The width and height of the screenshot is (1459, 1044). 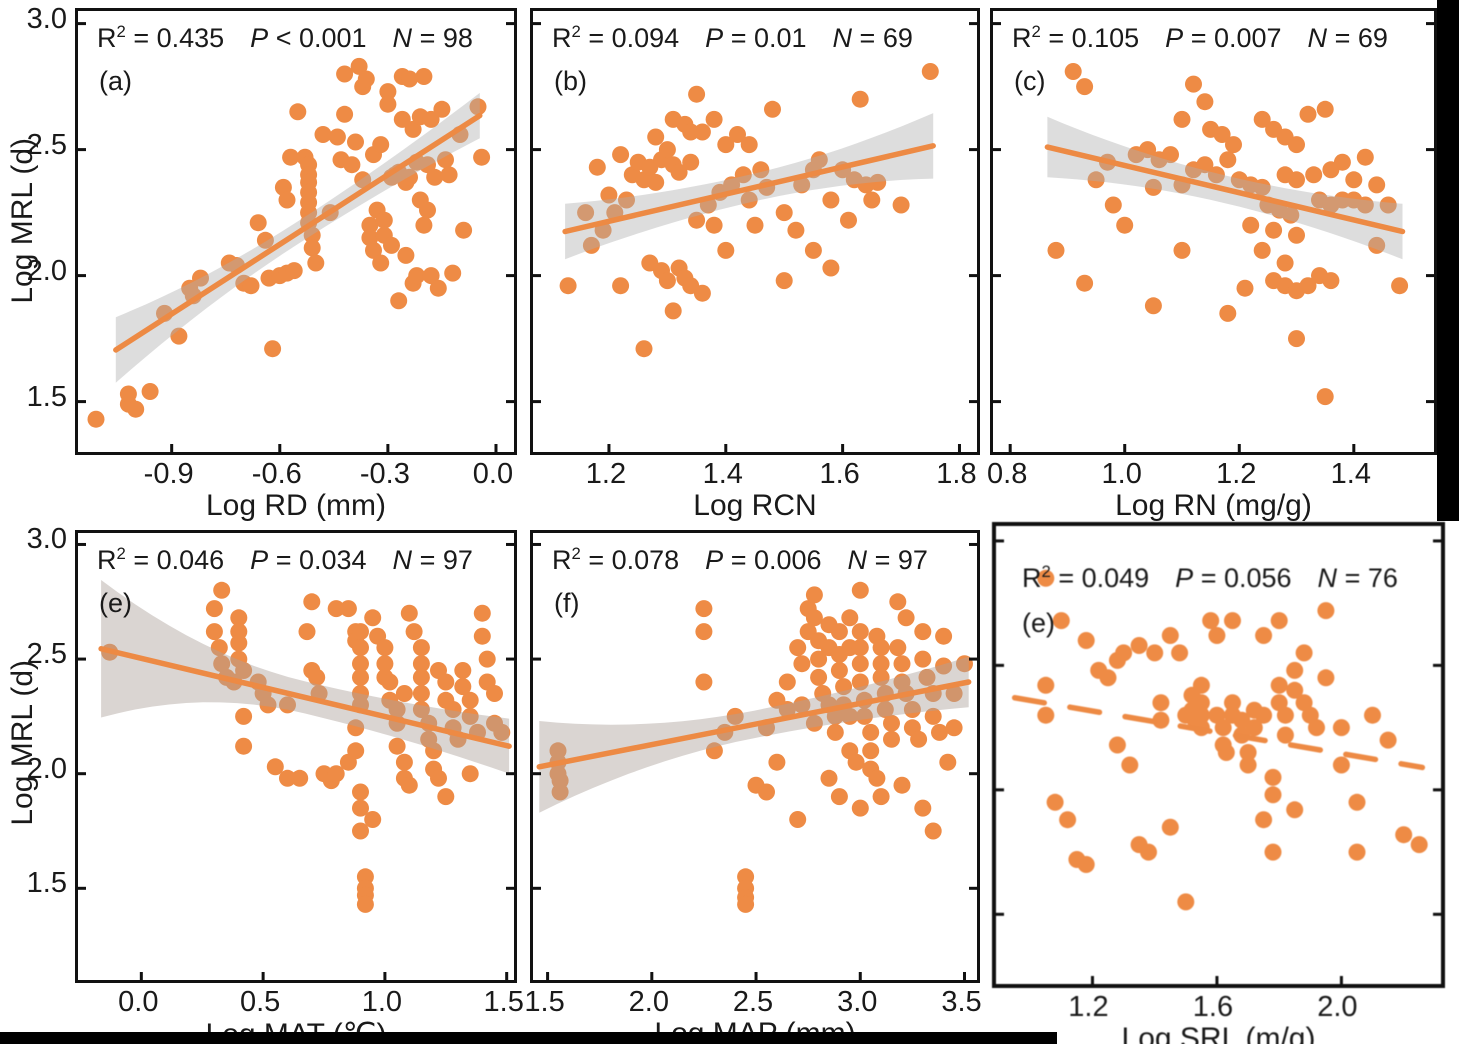 What do you see at coordinates (296, 237) in the screenshot?
I see `scatter-svg` at bounding box center [296, 237].